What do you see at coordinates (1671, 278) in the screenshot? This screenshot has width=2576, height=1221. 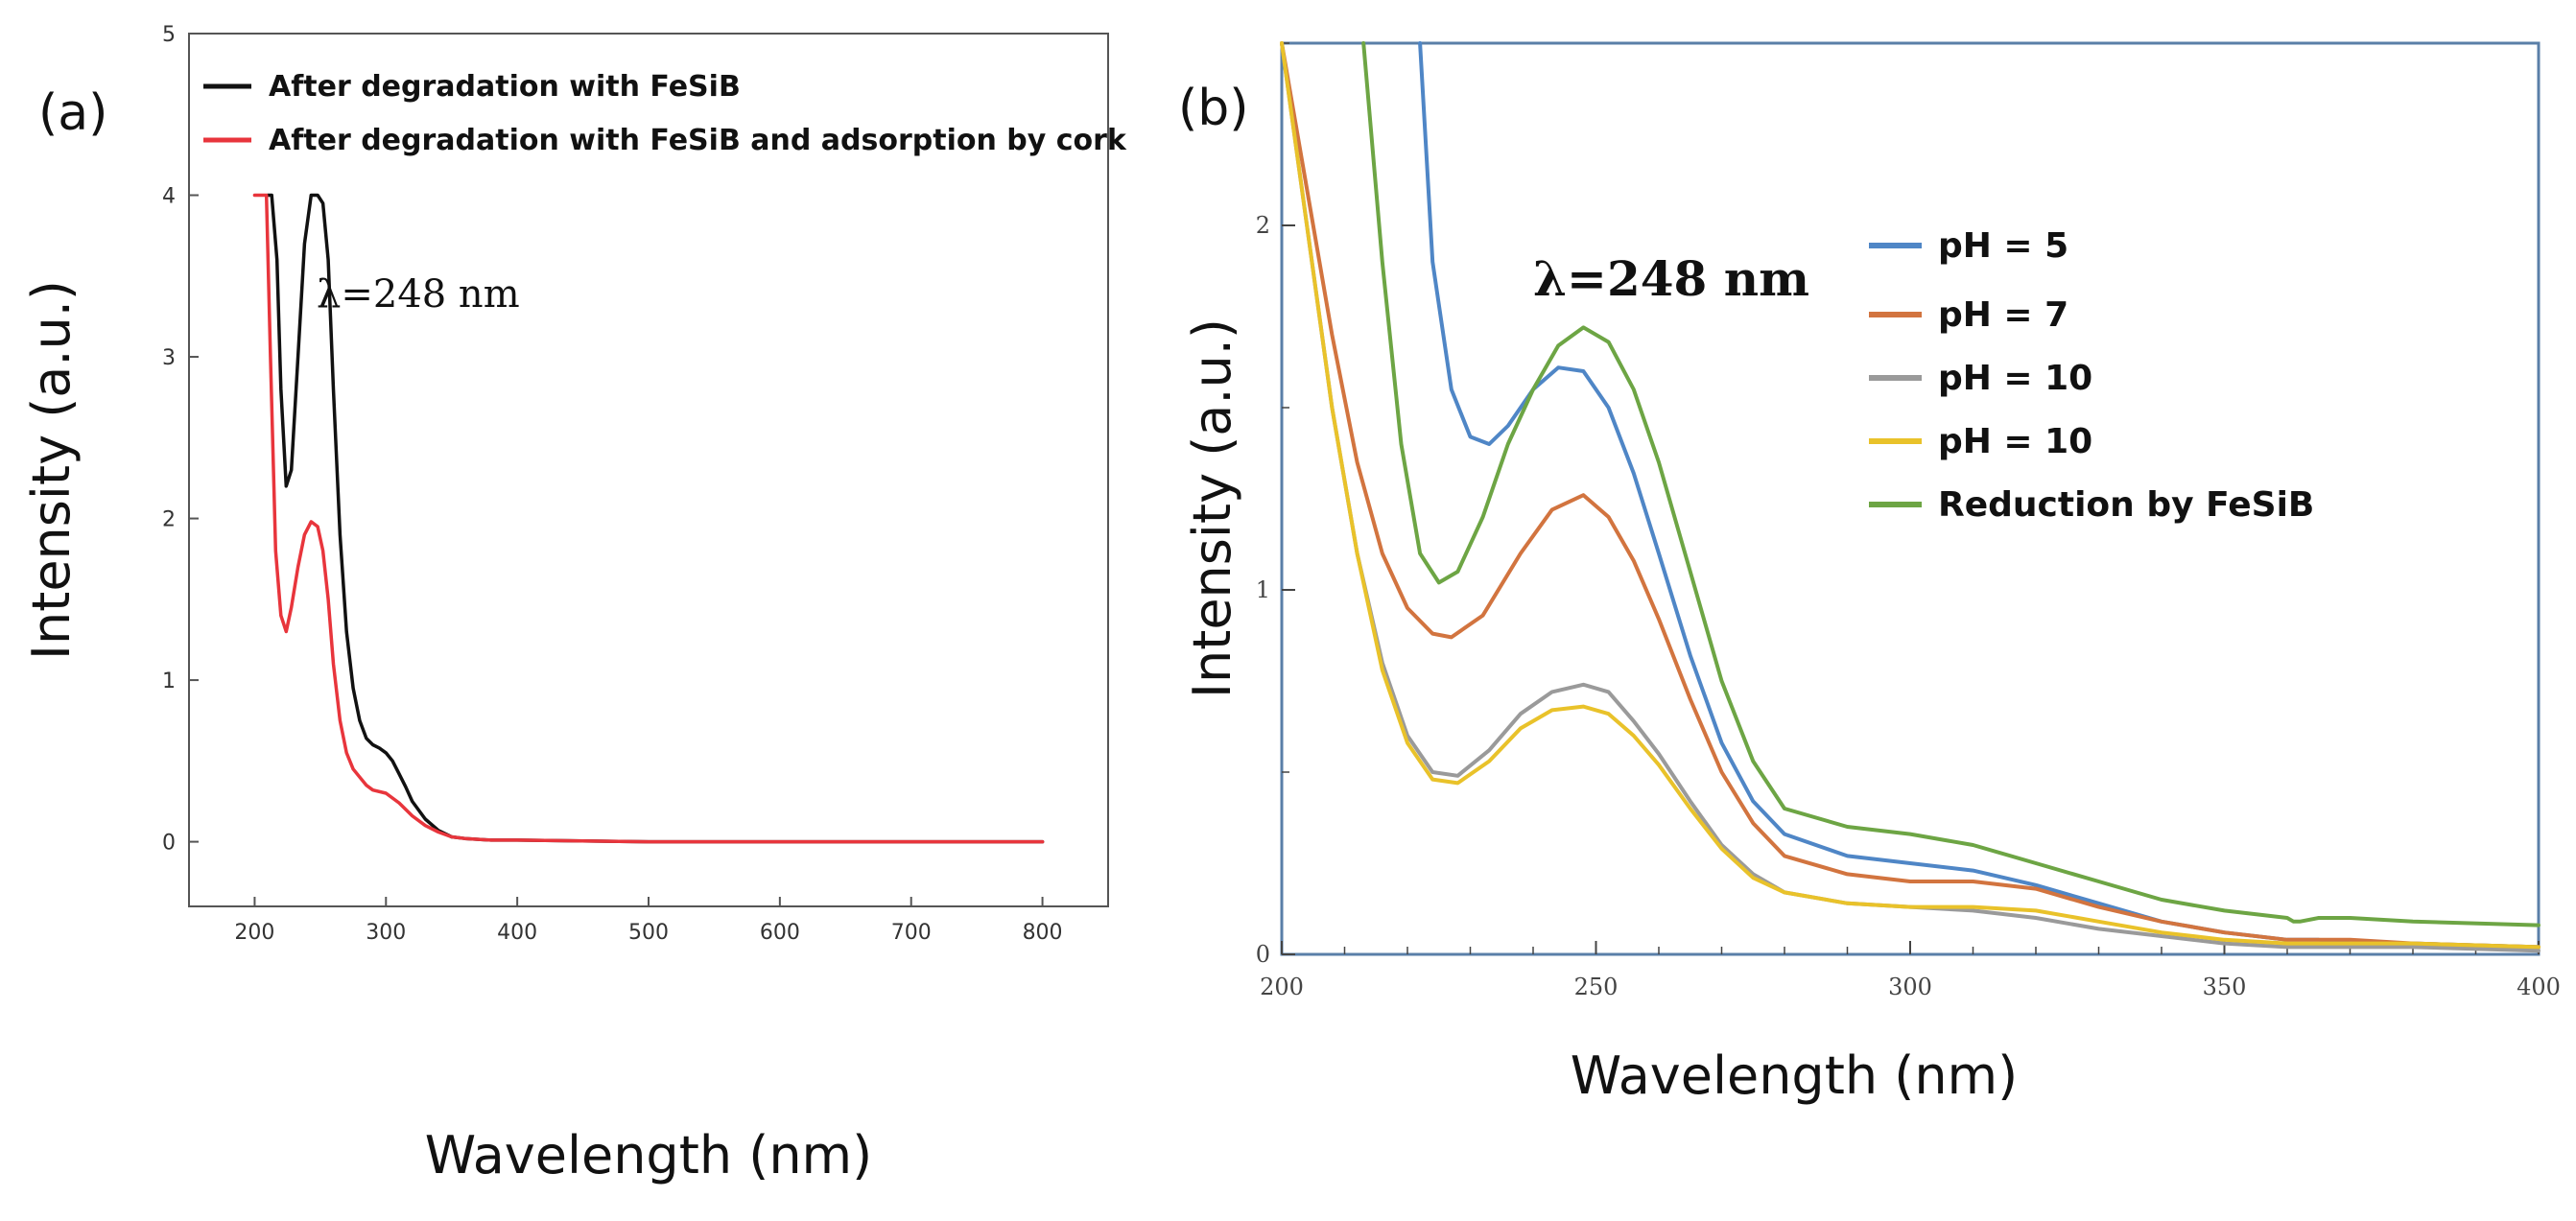 I see `peak-annotation-b: λ=248 nm` at bounding box center [1671, 278].